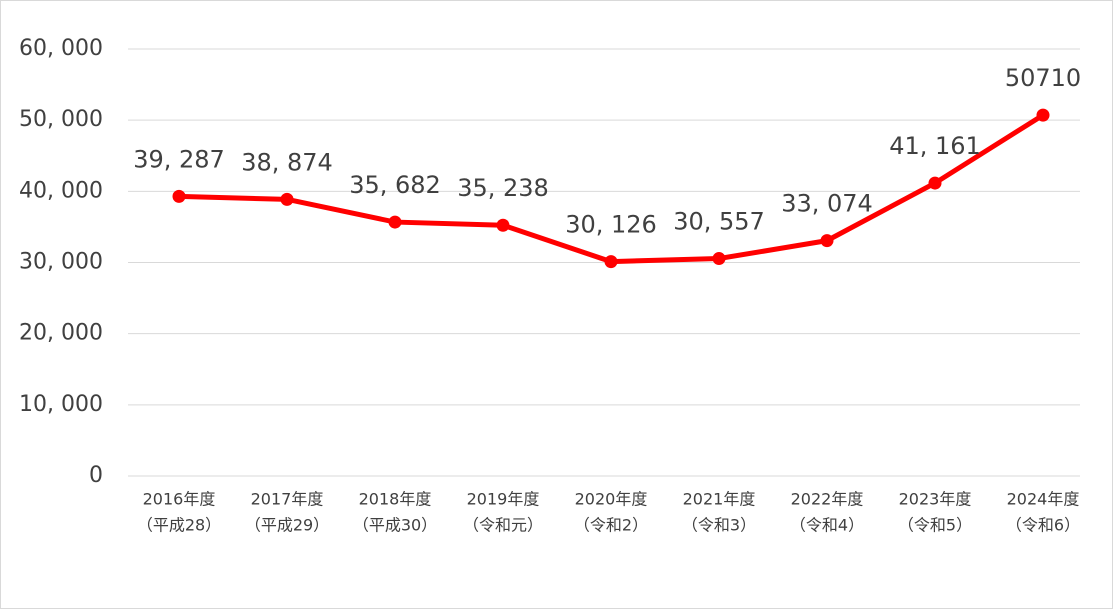  What do you see at coordinates (61, 333) in the screenshot?
I see `y-tick-label: 20, 000` at bounding box center [61, 333].